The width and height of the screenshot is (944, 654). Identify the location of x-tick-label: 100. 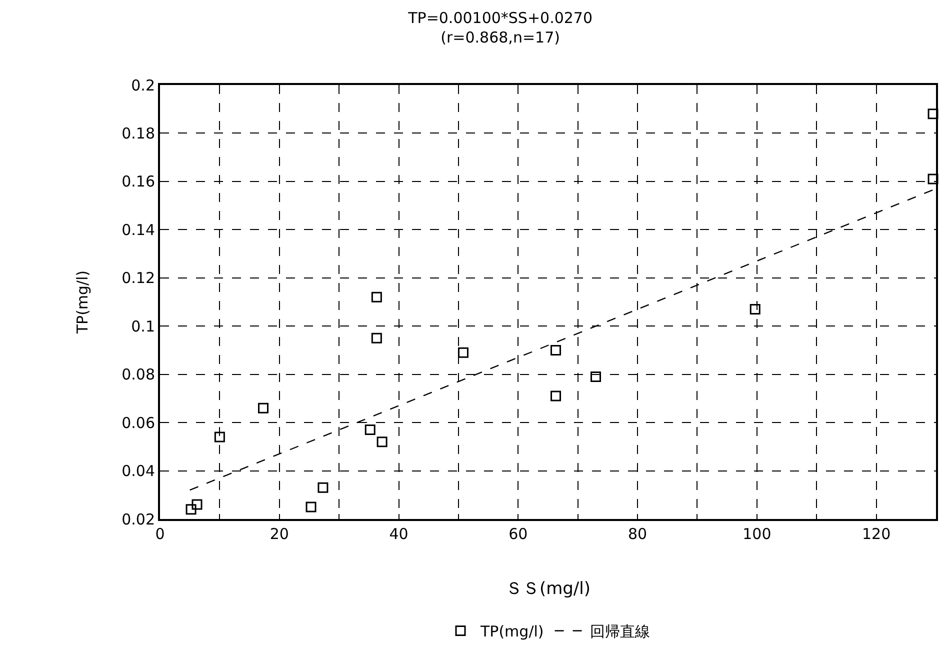
(757, 534).